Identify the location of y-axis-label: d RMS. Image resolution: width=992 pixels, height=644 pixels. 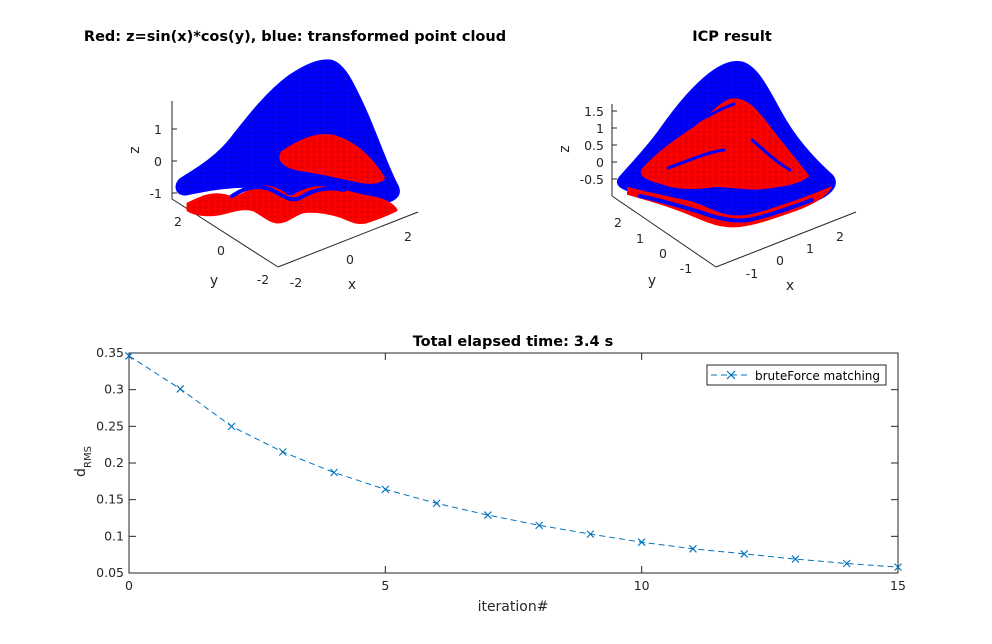
(83, 461).